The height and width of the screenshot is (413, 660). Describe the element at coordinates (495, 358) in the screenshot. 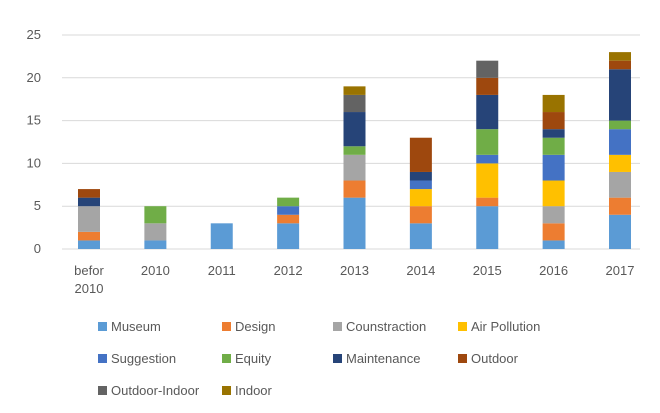

I see `legend-label: Outdoor` at that location.